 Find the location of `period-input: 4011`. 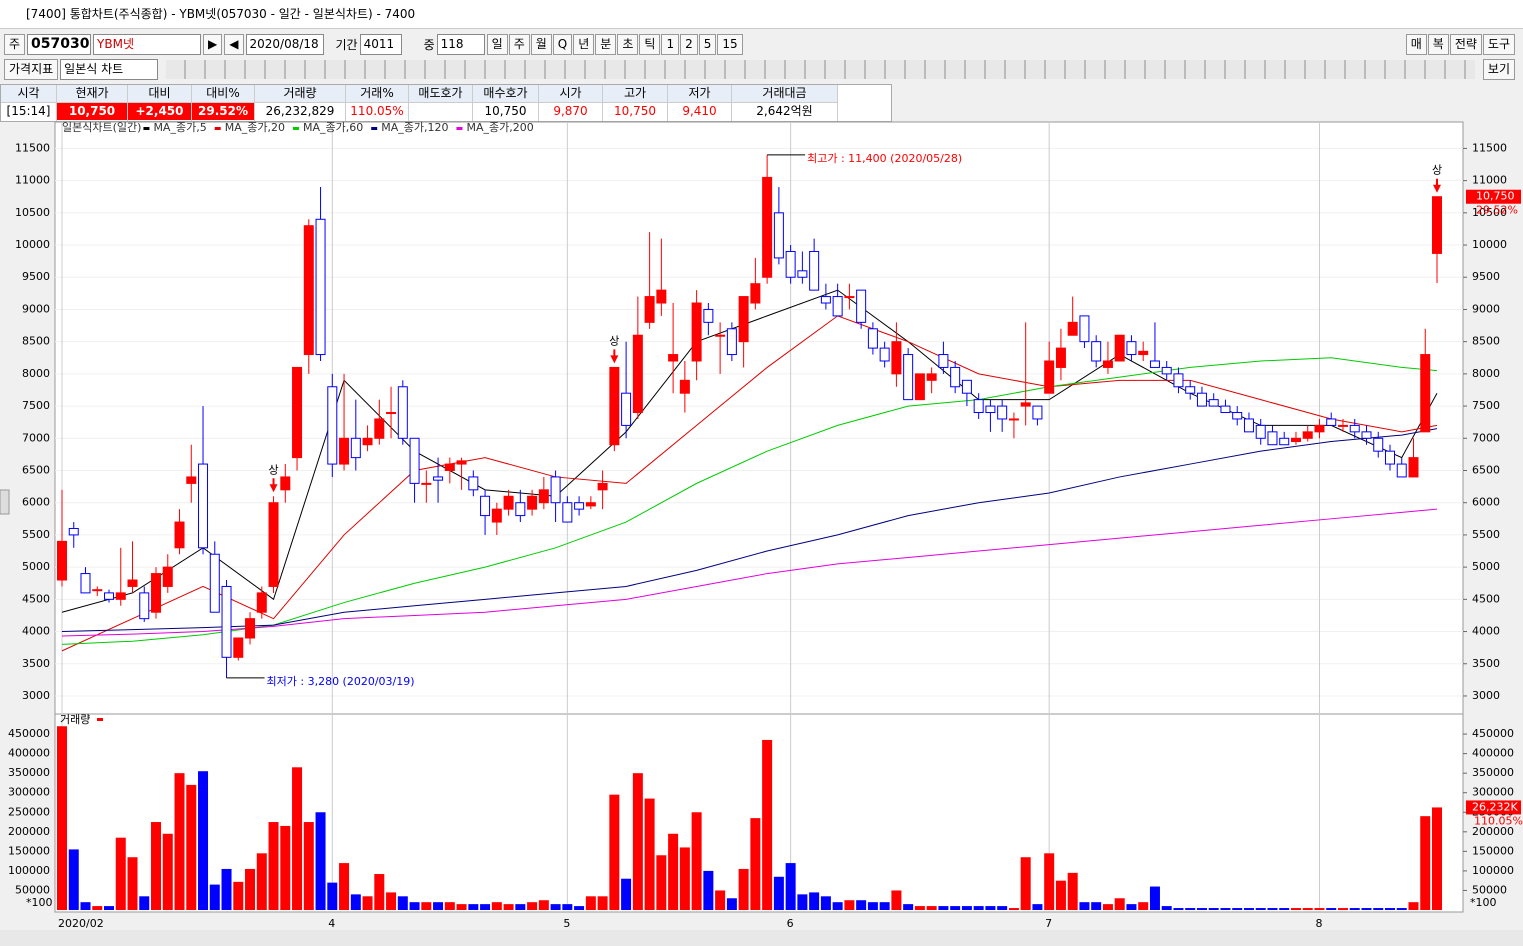

period-input: 4011 is located at coordinates (380, 44).